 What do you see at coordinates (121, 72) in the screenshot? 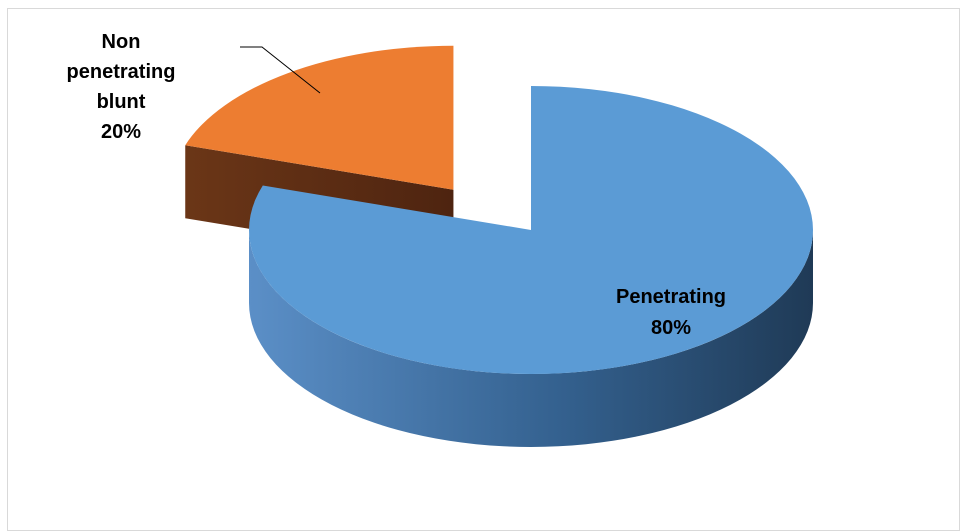
I see `data-label-line: penetrating` at bounding box center [121, 72].